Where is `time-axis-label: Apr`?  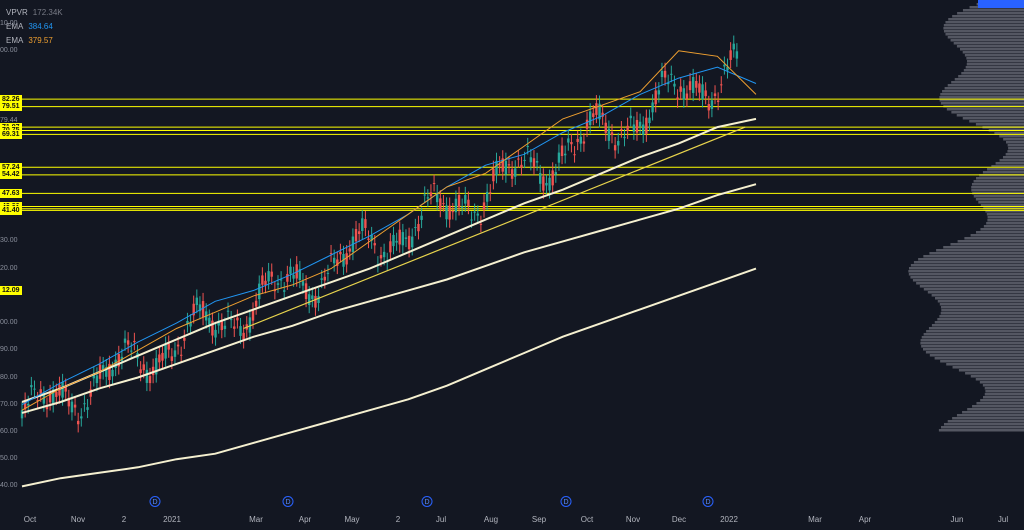 time-axis-label: Apr is located at coordinates (305, 519).